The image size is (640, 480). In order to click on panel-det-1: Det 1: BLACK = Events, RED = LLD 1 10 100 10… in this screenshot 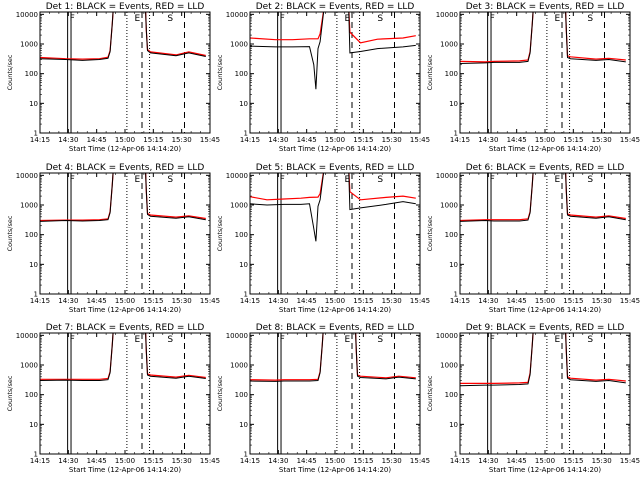, I will do `click(113, 77)`.